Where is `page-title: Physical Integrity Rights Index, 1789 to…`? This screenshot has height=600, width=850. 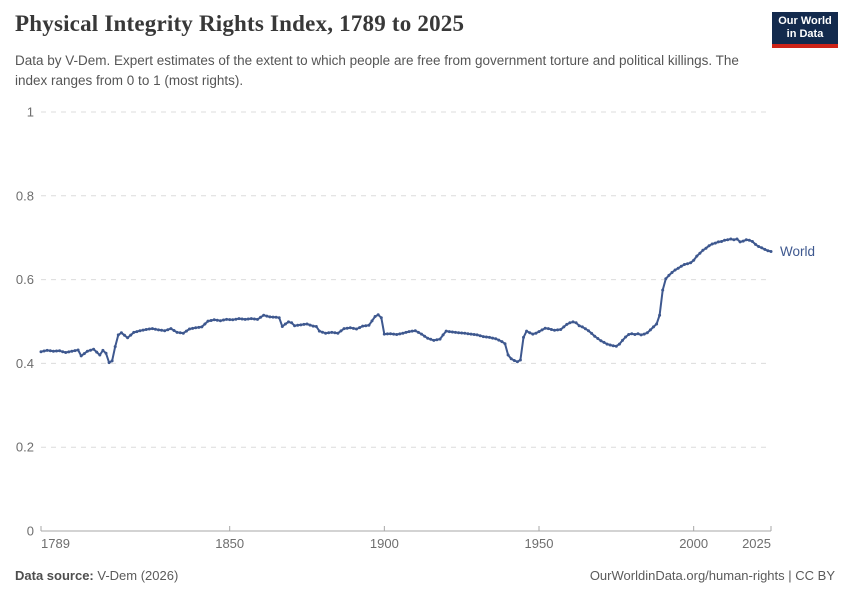
page-title: Physical Integrity Rights Index, 1789 to… is located at coordinates (240, 23).